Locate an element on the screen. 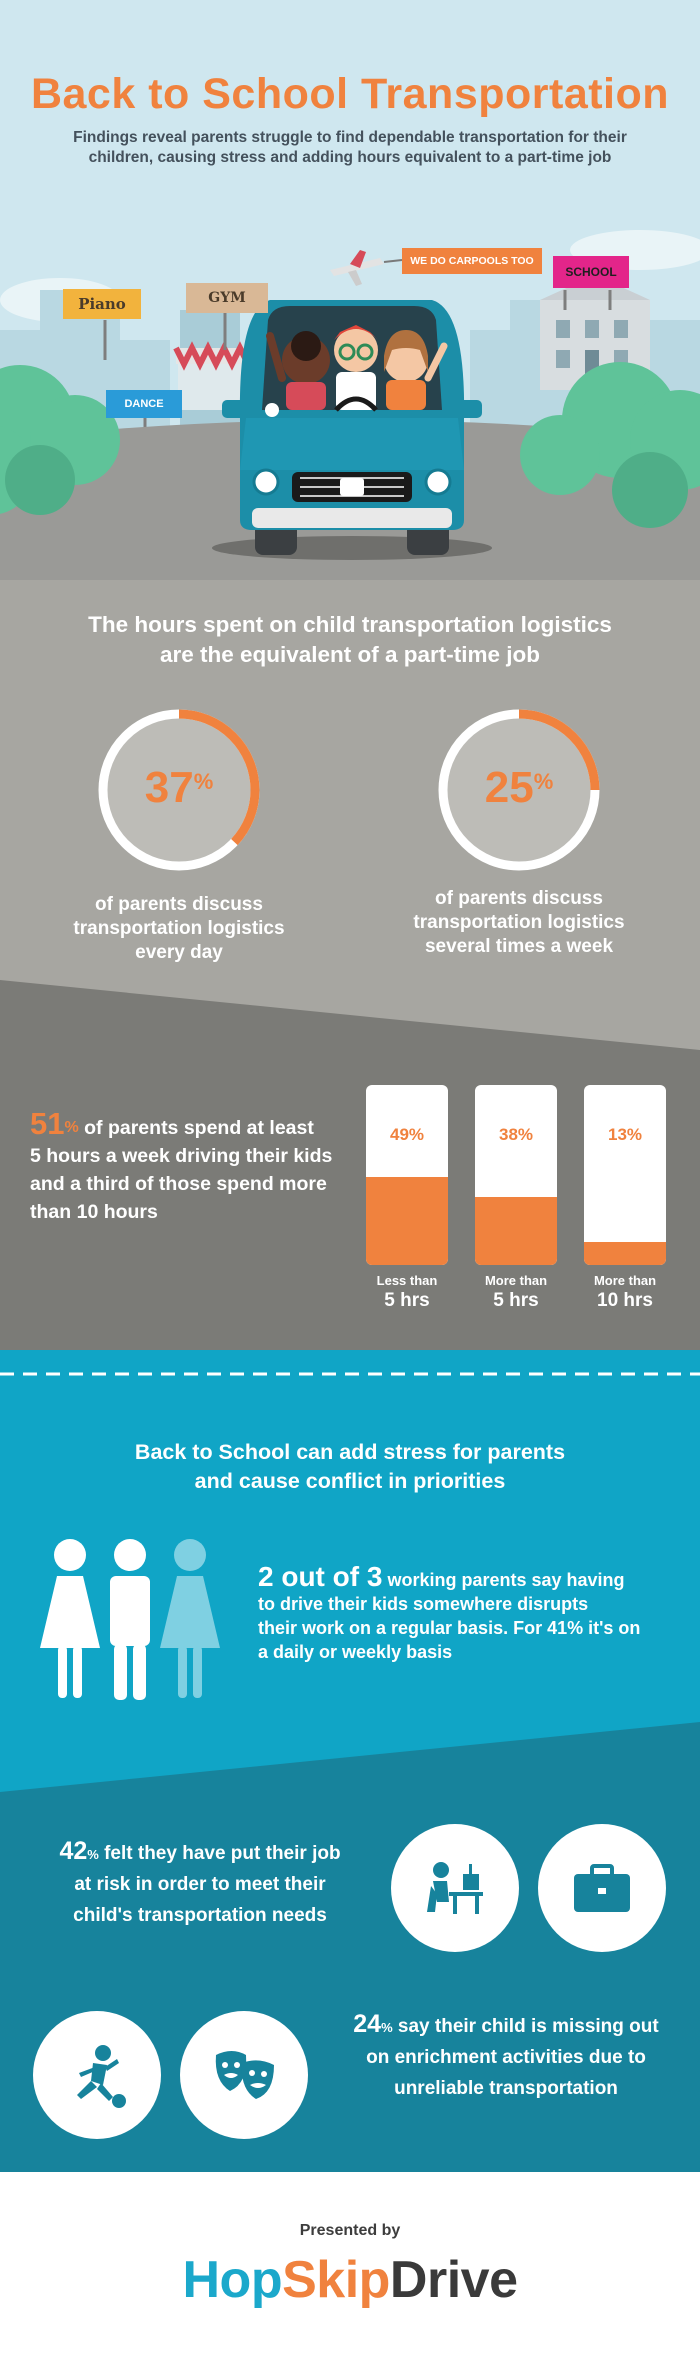  driving-stat-line2: 5 hours a week driving their kids is located at coordinates (181, 1156).